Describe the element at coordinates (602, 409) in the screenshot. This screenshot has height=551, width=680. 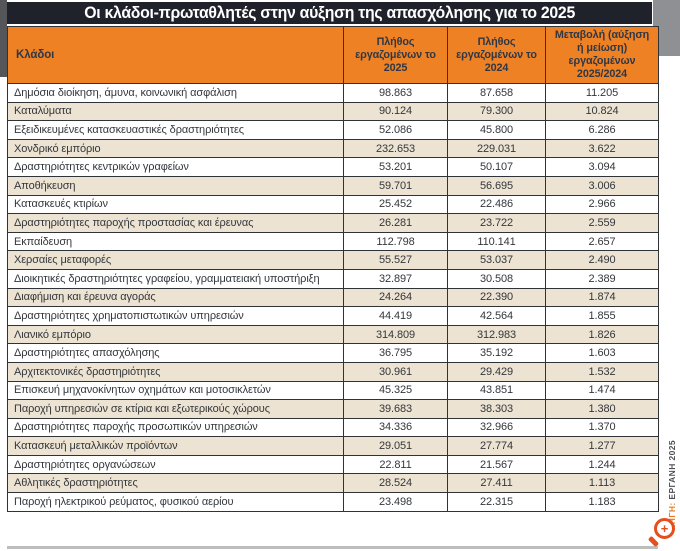
I see `value-cell: 1.380` at that location.